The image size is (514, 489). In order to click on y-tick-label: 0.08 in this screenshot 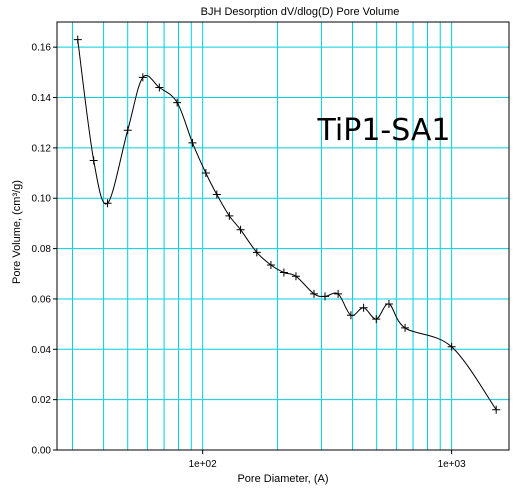, I will do `click(42, 249)`.